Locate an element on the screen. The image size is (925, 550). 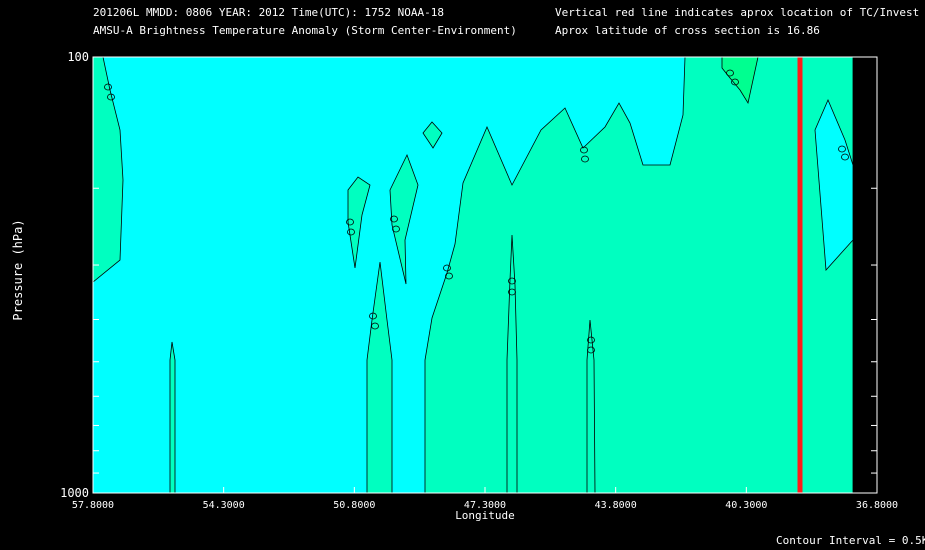
warm-region-left is located at coordinates (108, 169).